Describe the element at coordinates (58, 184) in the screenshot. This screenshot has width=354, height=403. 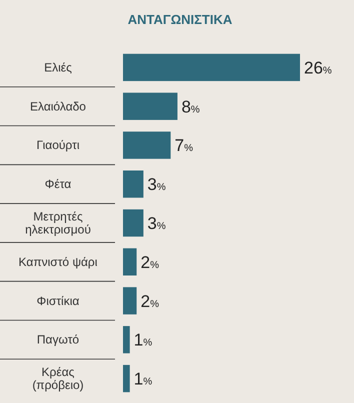
I see `y-tick-label: Φέτα` at that location.